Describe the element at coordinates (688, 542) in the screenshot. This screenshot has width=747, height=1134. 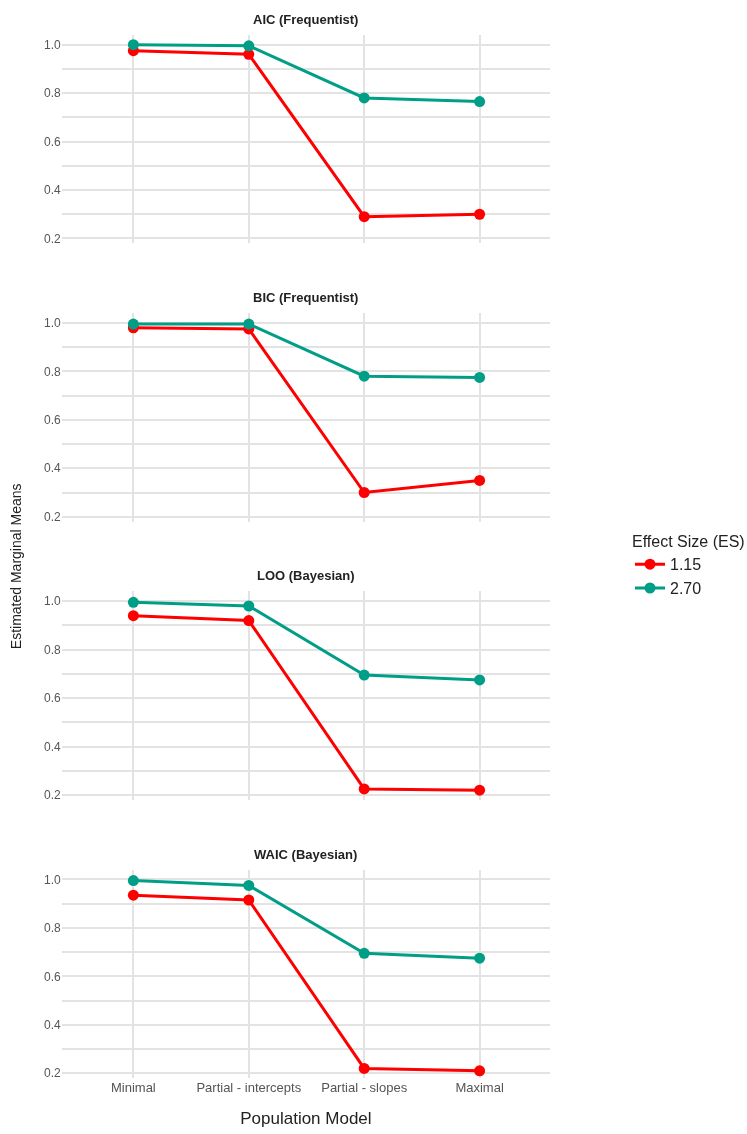
I see `legend-title: Effect Size (ES)` at that location.